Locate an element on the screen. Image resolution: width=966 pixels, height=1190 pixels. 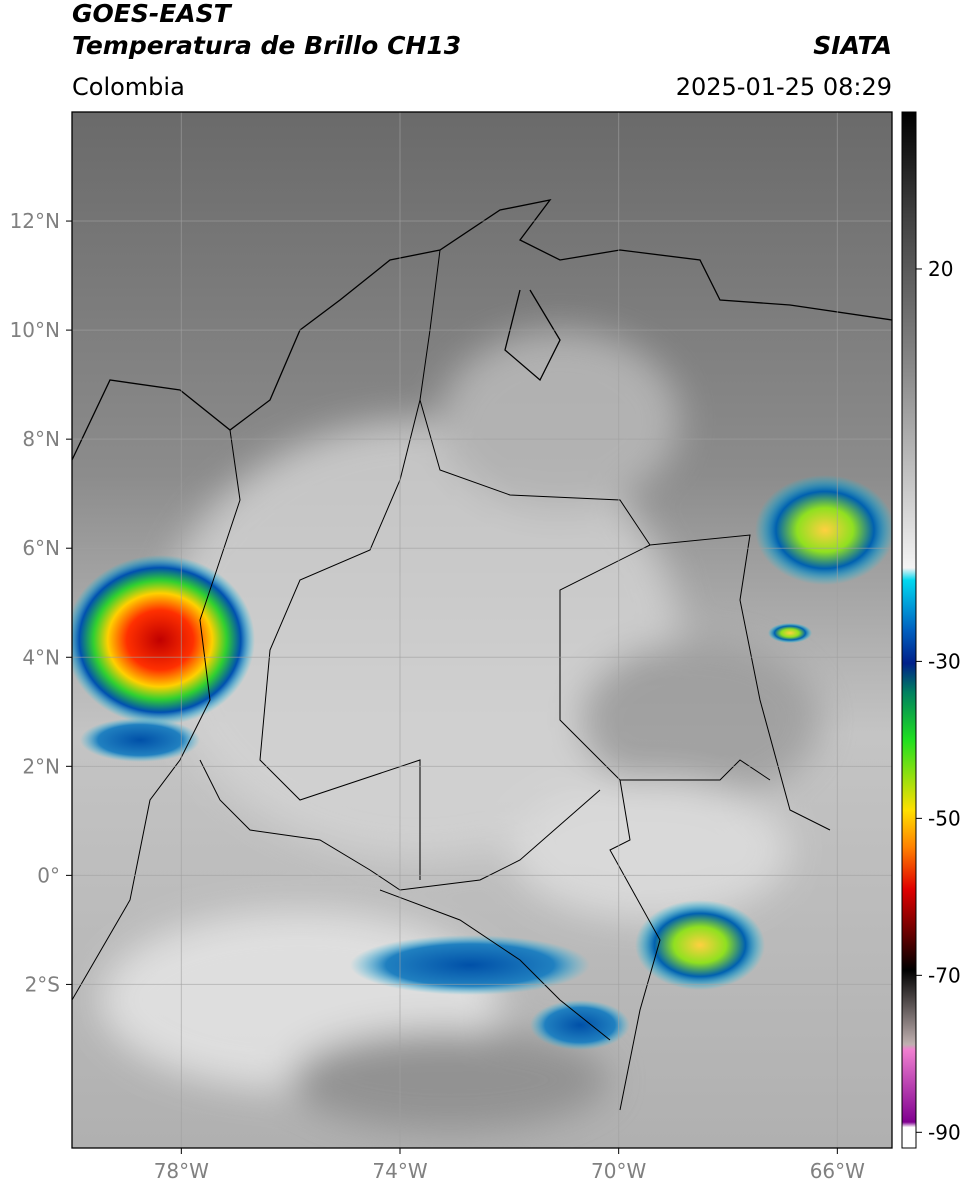
title: GOES-EAST is located at coordinates (152, 14).